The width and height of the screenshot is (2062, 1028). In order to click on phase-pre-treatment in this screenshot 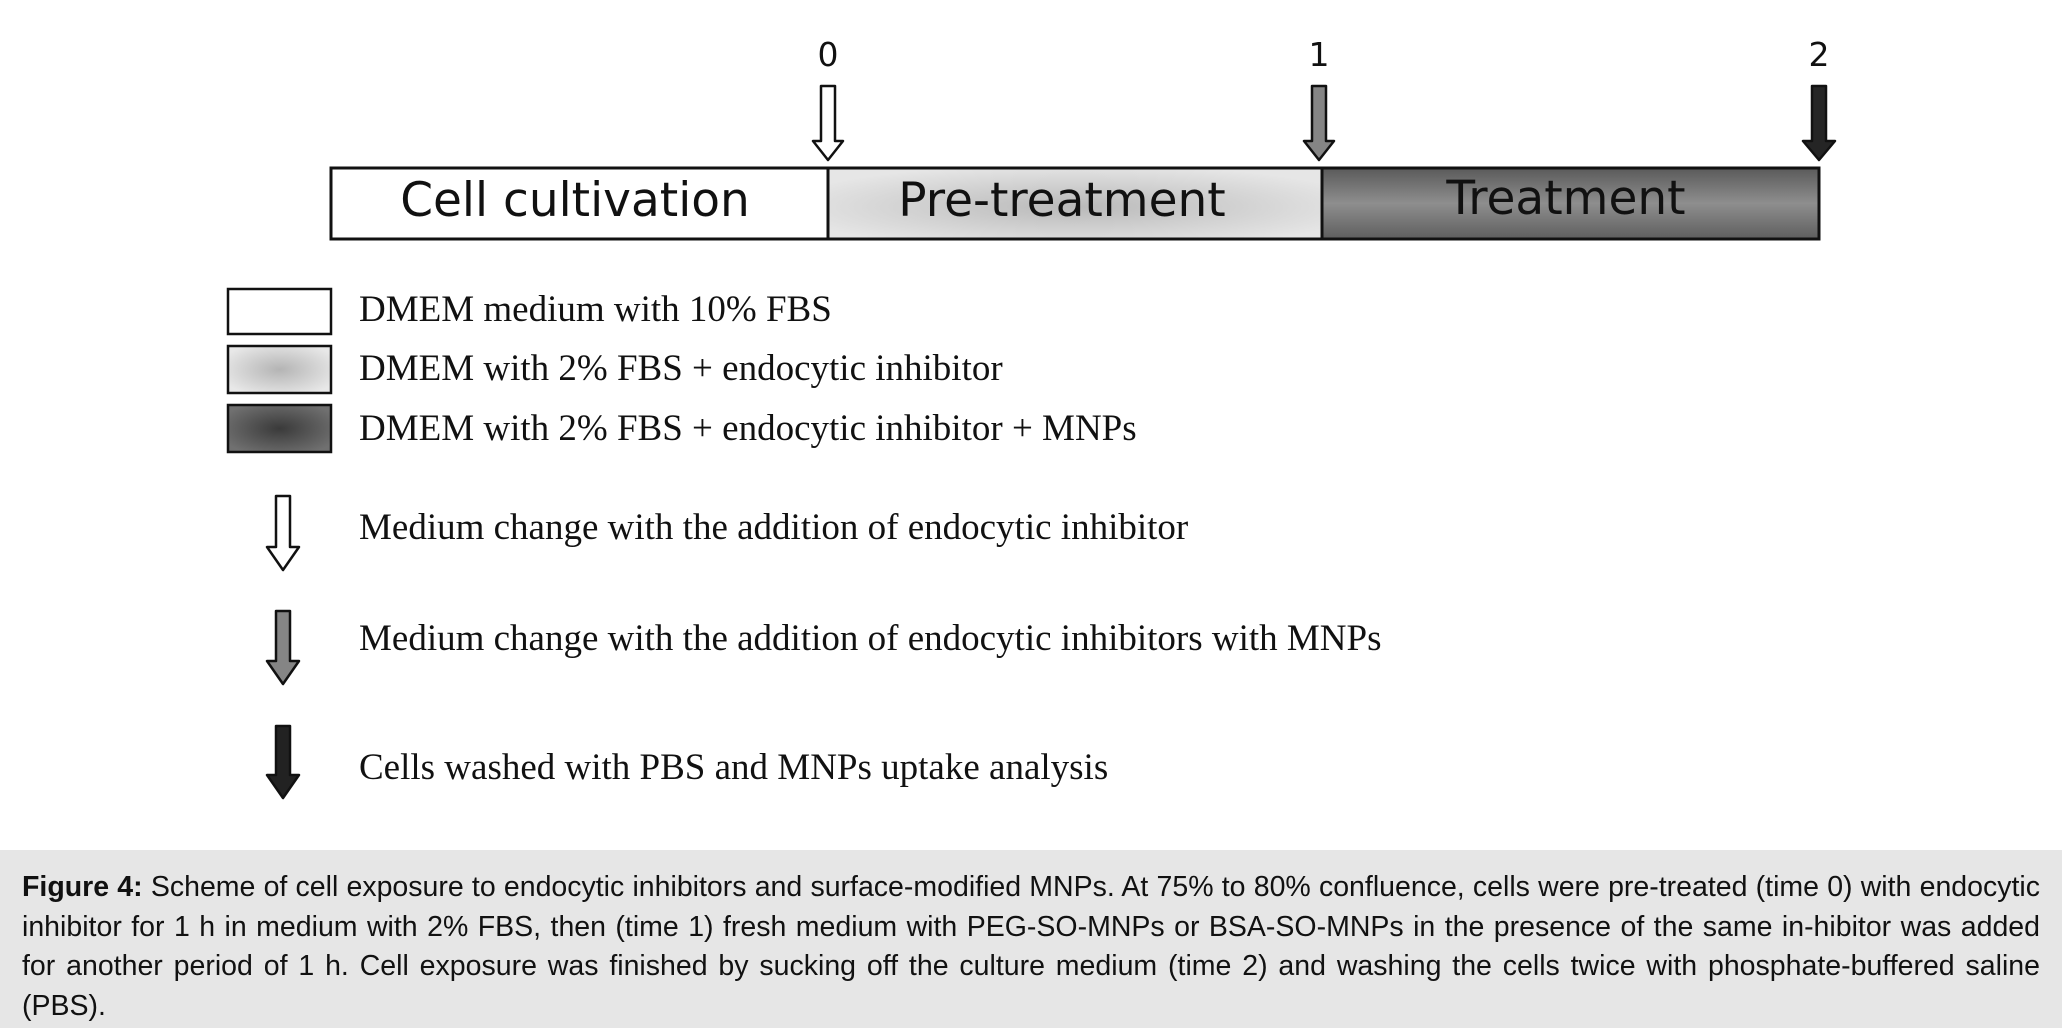, I will do `click(1075, 203)`.